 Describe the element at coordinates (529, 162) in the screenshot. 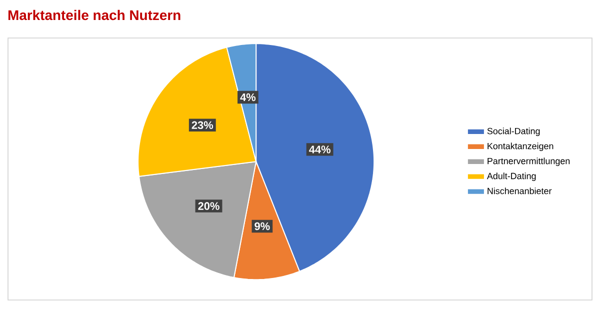

I see `legend-label: Partnervermittlungen` at that location.